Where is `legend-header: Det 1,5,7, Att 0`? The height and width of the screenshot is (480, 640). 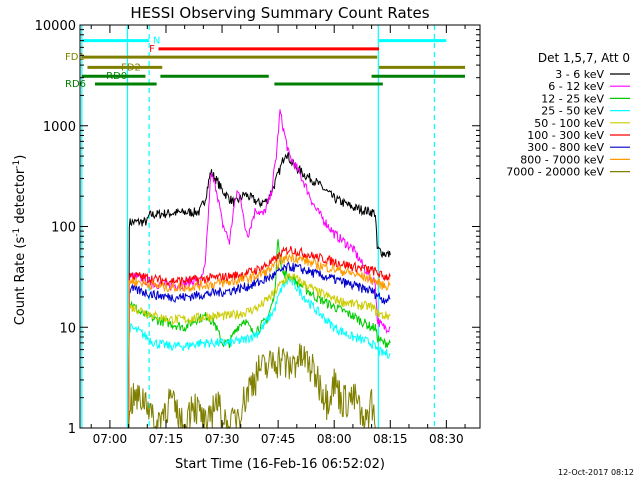
legend-header: Det 1,5,7, Att 0 is located at coordinates (584, 58).